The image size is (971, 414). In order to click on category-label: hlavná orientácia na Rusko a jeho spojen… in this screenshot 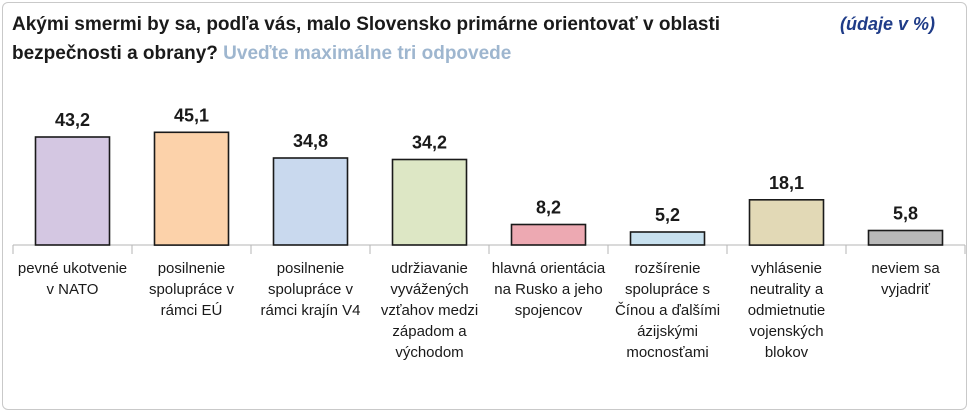, I will do `click(548, 289)`.